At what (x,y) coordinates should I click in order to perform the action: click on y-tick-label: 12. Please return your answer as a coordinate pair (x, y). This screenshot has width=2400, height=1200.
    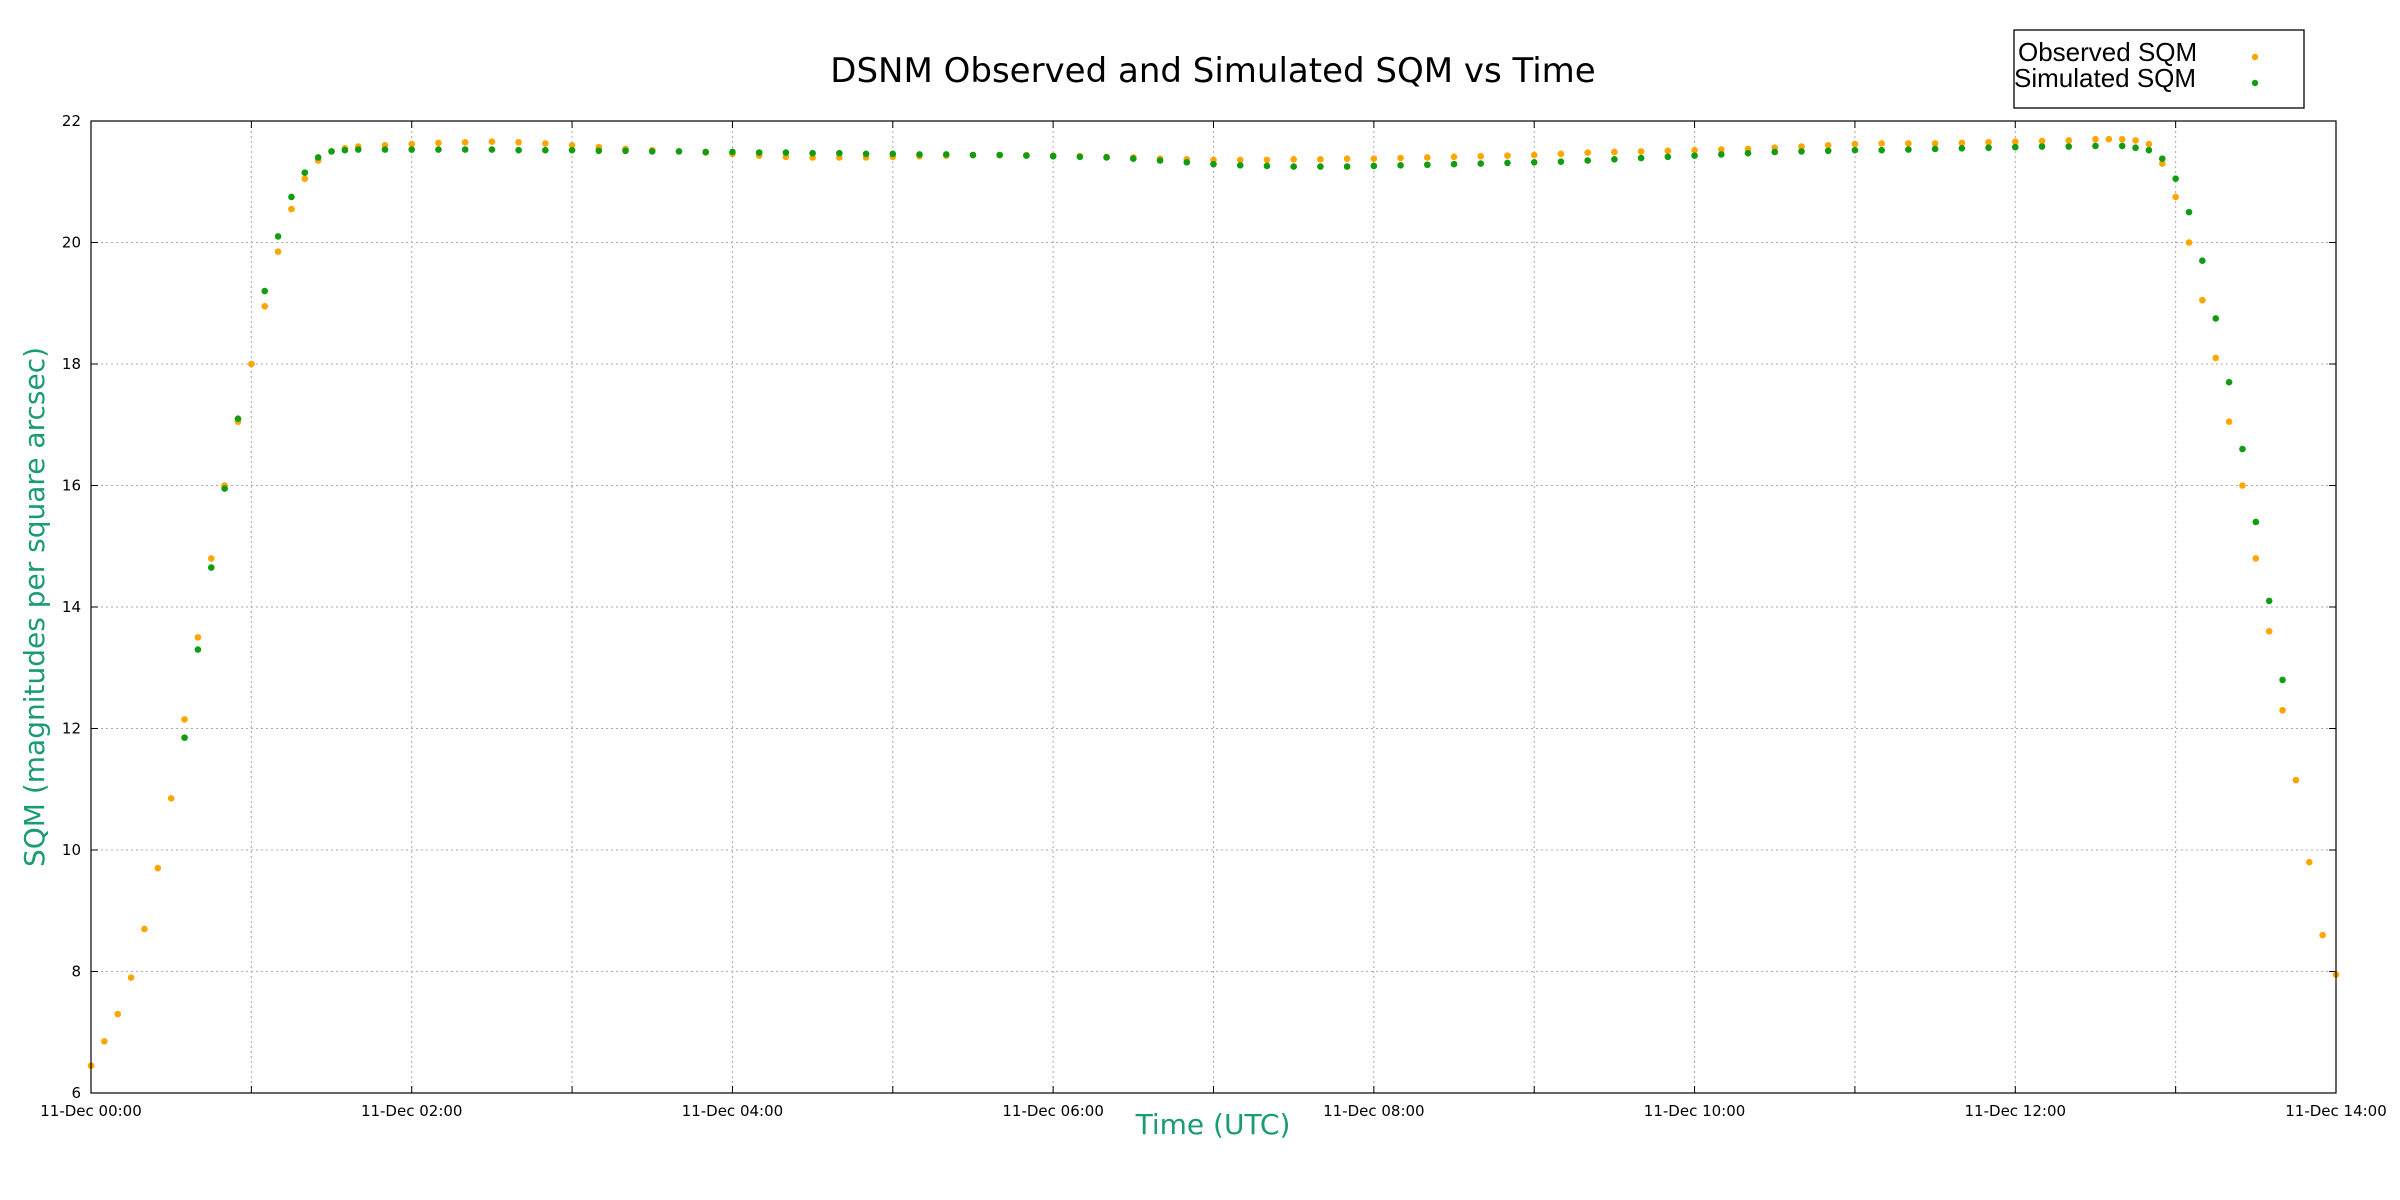
    Looking at the image, I should click on (71, 729).